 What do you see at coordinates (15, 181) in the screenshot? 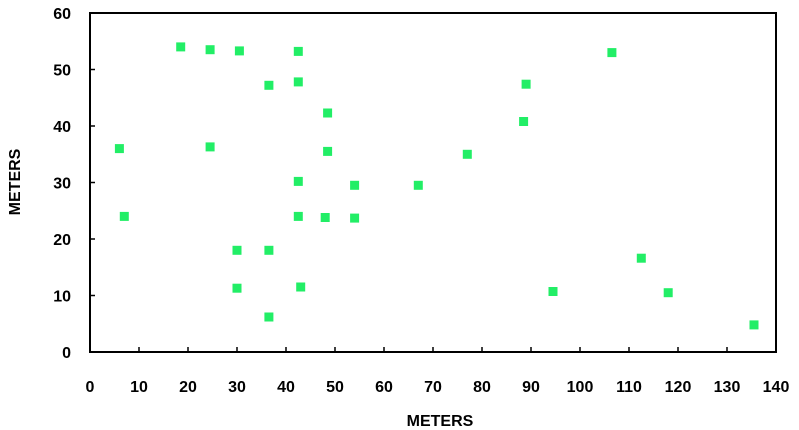
I see `y-axis-title: METERS` at bounding box center [15, 181].